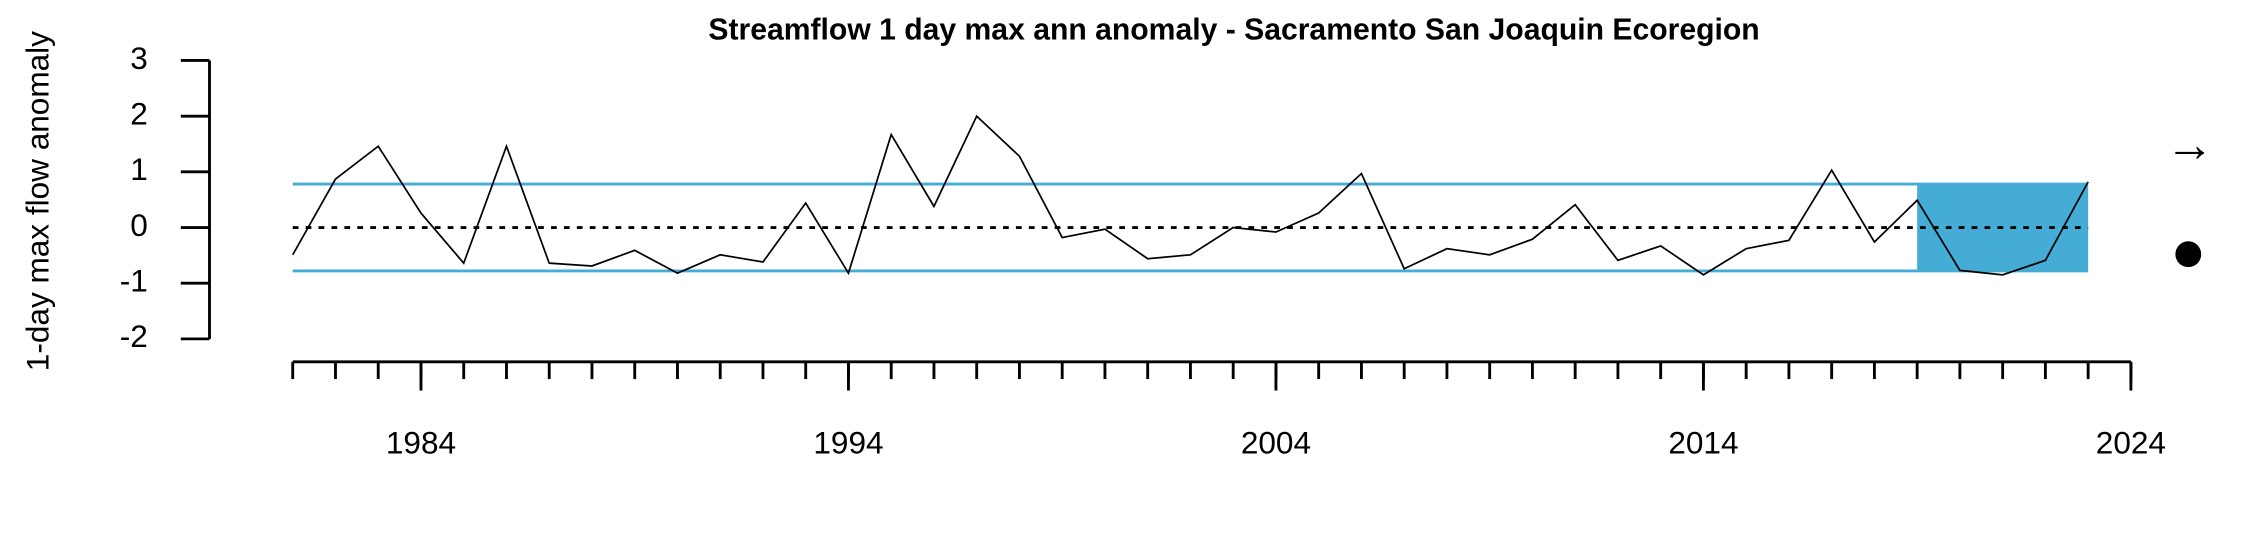  I want to click on x-tick-label: 1984, so click(421, 442).